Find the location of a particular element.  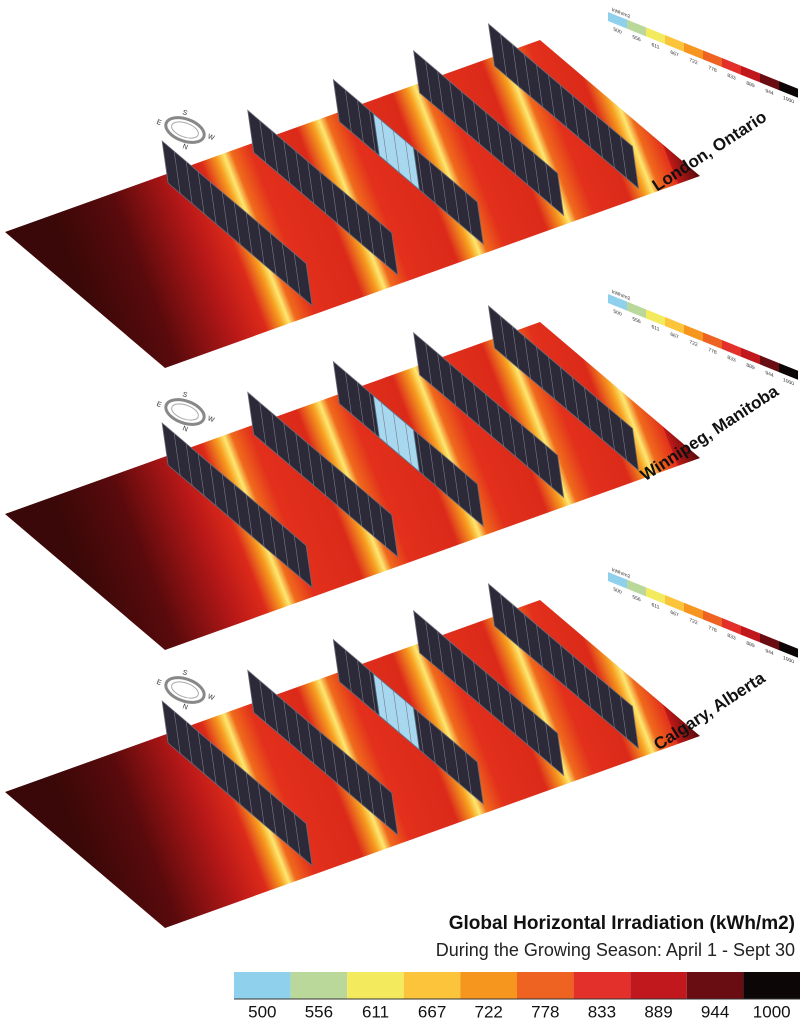

inset-tick-label: 889 is located at coordinates (750, 366).